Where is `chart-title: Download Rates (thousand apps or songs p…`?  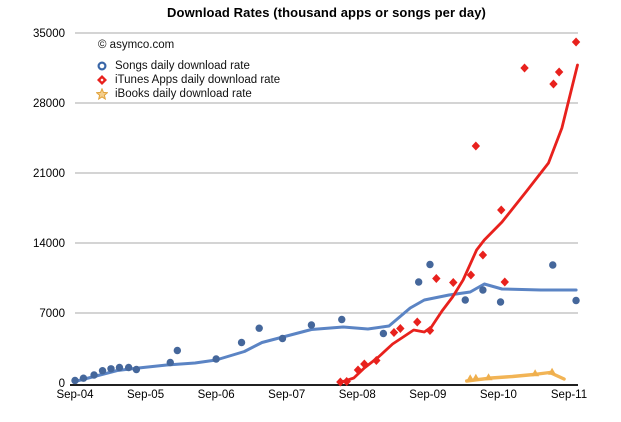
chart-title: Download Rates (thousand apps or songs p… is located at coordinates (326, 12).